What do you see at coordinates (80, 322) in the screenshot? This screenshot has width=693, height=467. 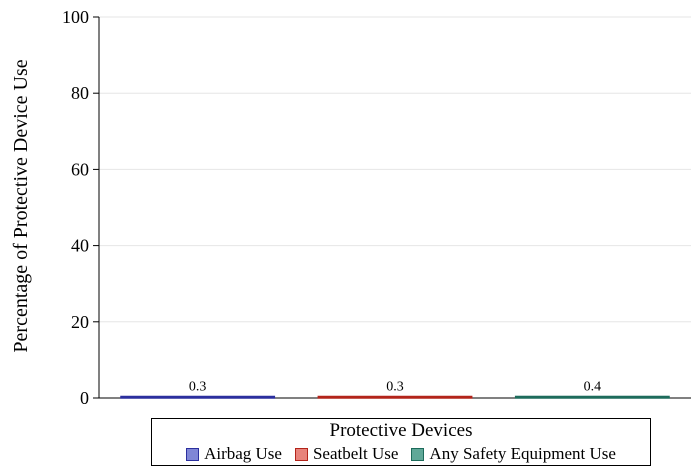 I see `y-tick-label: 20` at bounding box center [80, 322].